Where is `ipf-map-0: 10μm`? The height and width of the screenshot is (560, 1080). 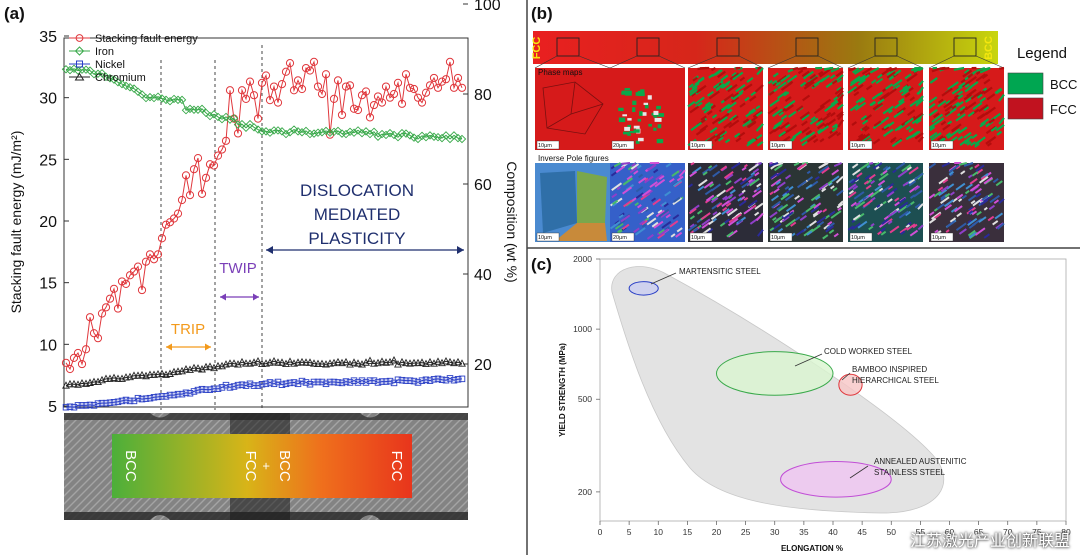
ipf-map-0: 10μm is located at coordinates (572, 202).